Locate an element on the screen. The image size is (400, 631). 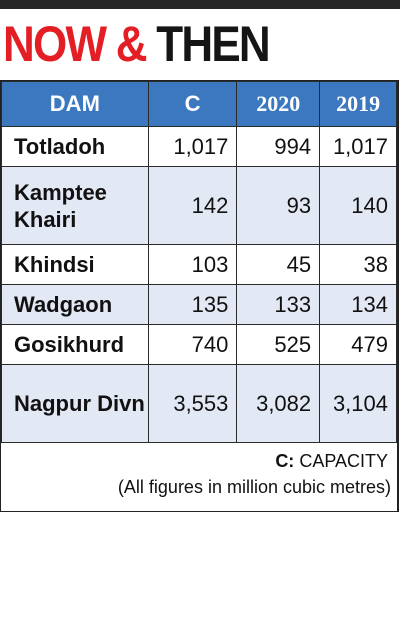
value-2019: 38 is located at coordinates (358, 264).